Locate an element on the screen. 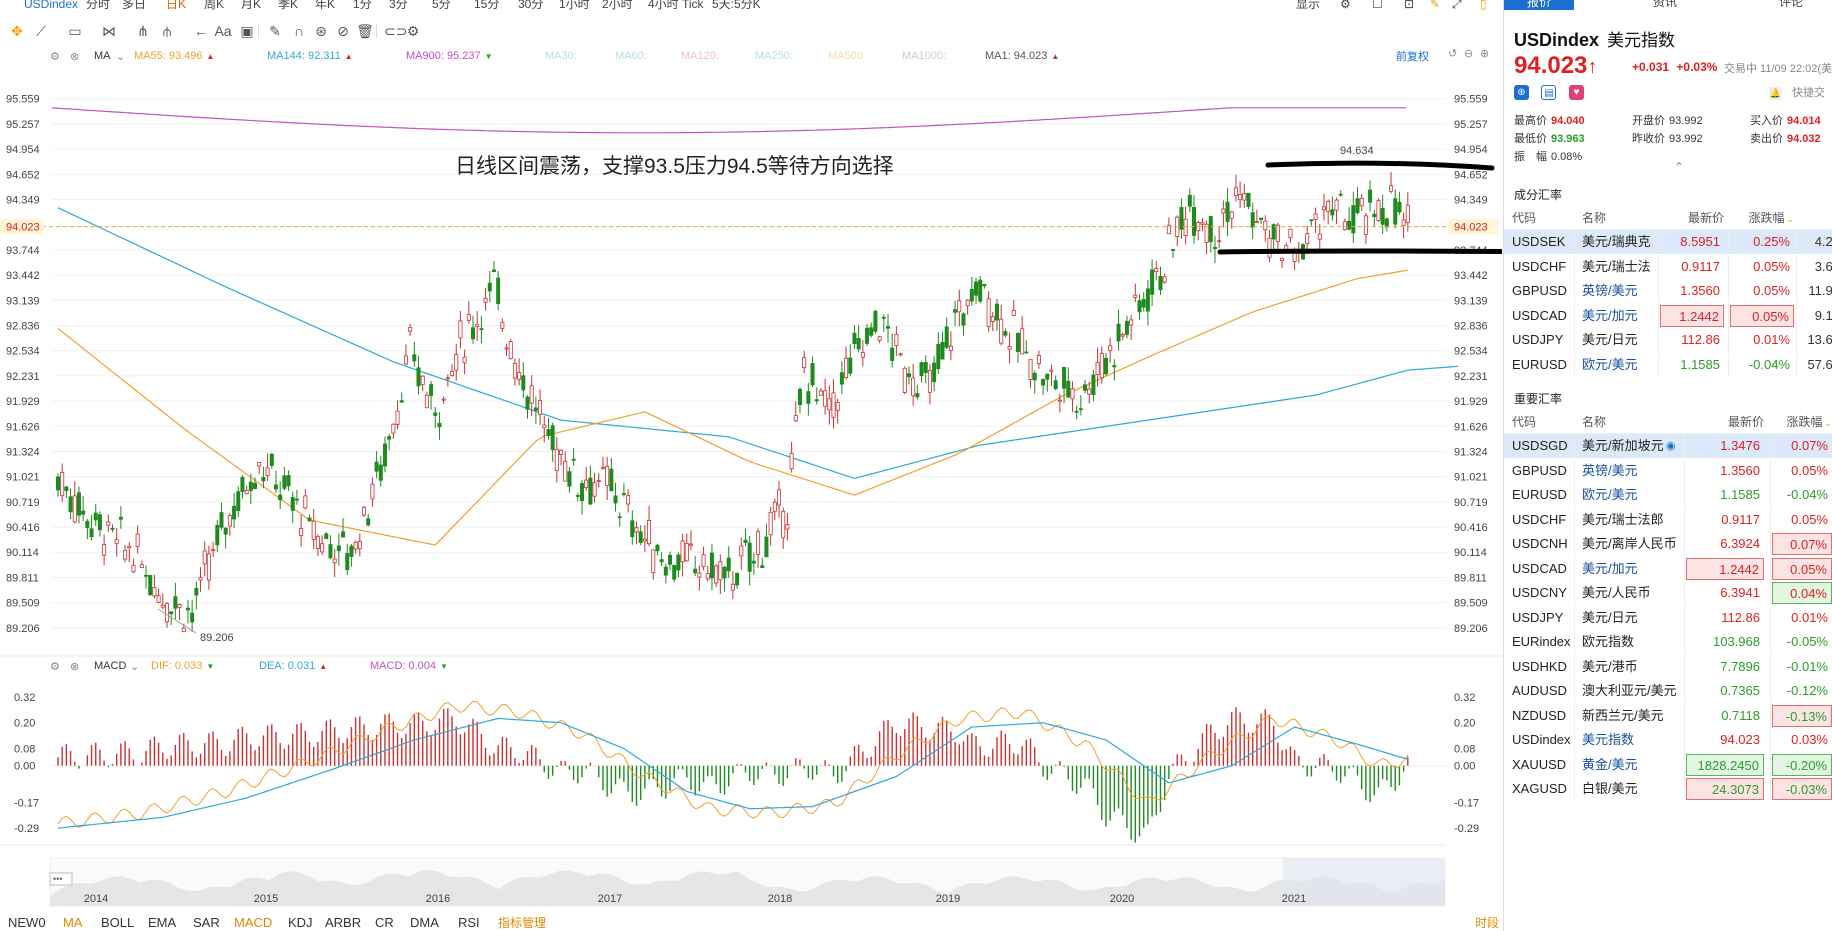  tab-comments: 评论 is located at coordinates (1790, 4).